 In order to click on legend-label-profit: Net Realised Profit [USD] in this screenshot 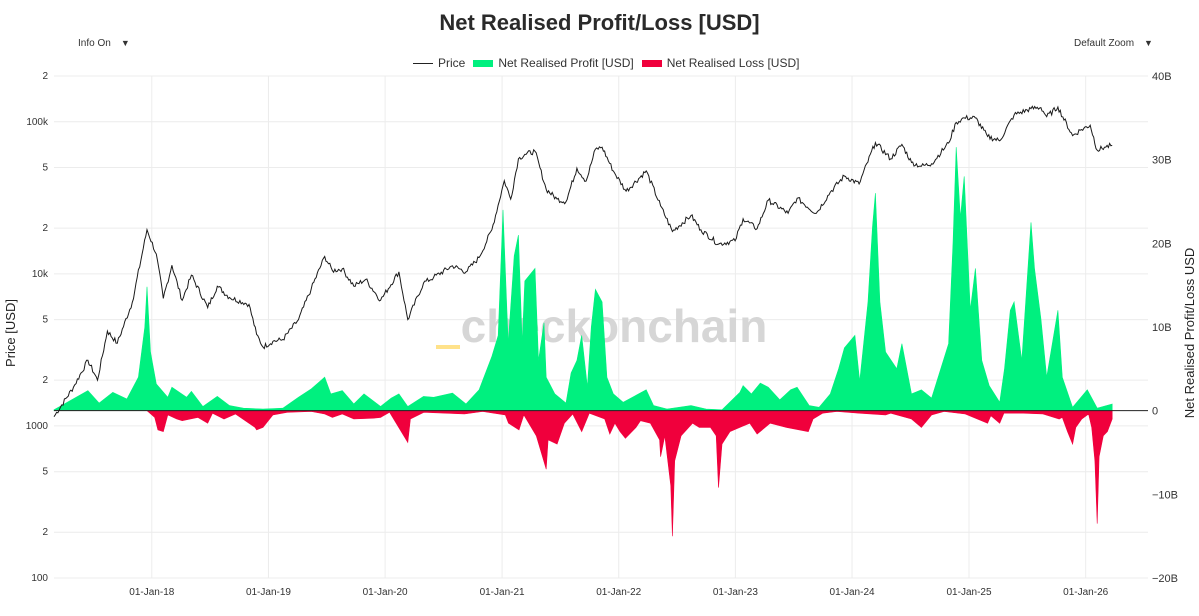, I will do `click(566, 63)`.